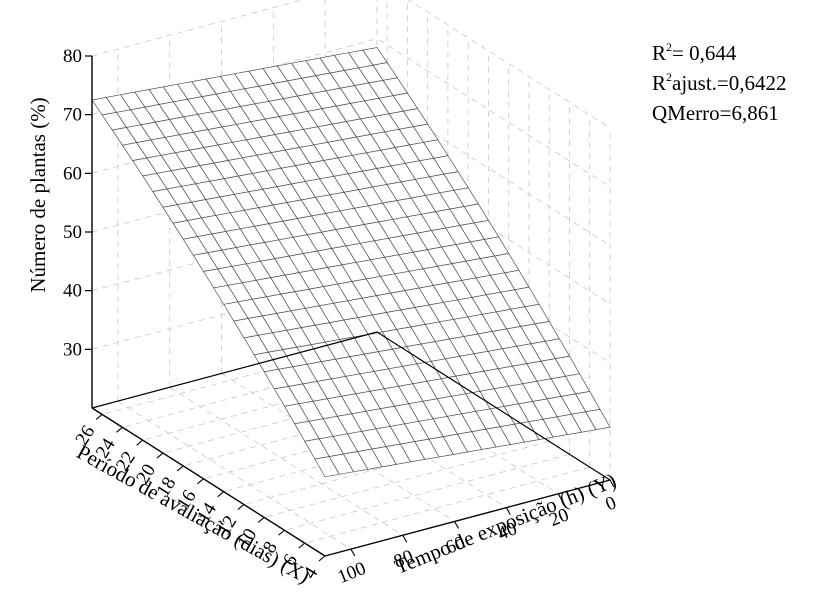 Image resolution: width=814 pixels, height=592 pixels. What do you see at coordinates (72, 56) in the screenshot?
I see `z-tick-label: 80` at bounding box center [72, 56].